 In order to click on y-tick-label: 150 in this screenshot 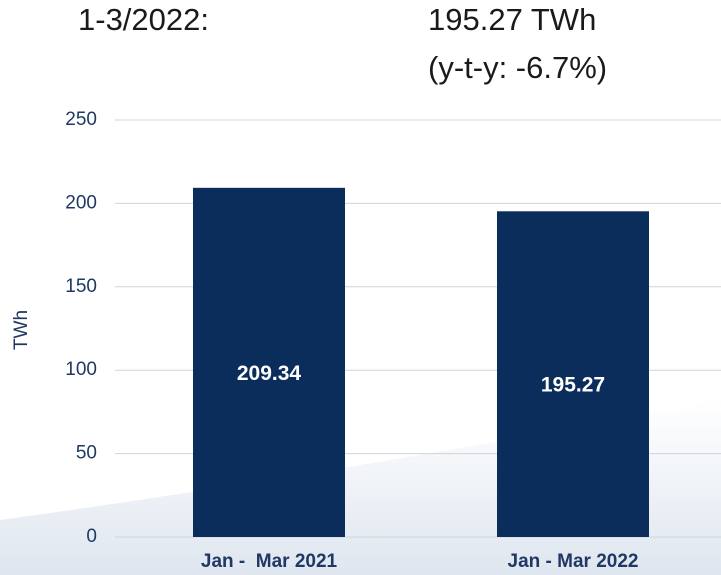, I will do `click(81, 286)`.